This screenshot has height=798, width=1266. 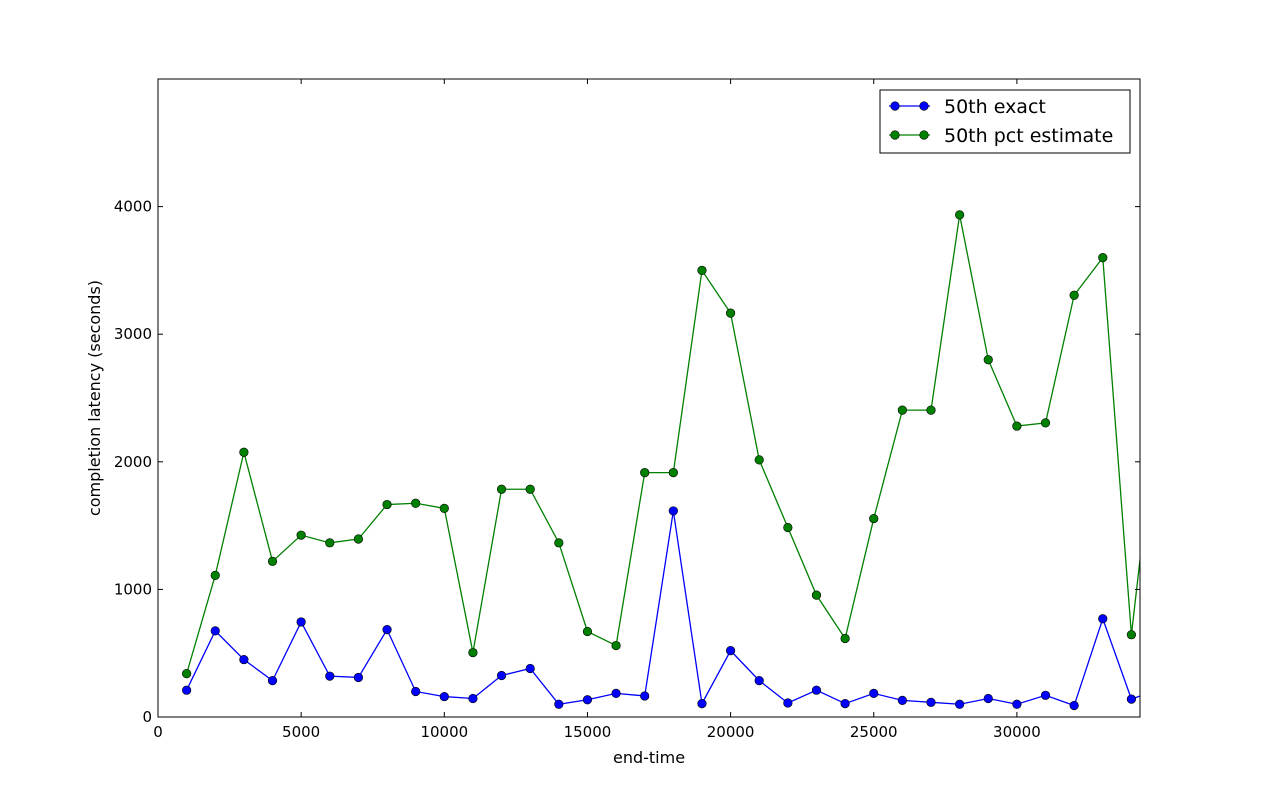 I want to click on legend: 50th exact 50th pct estimate, so click(x=1005, y=121).